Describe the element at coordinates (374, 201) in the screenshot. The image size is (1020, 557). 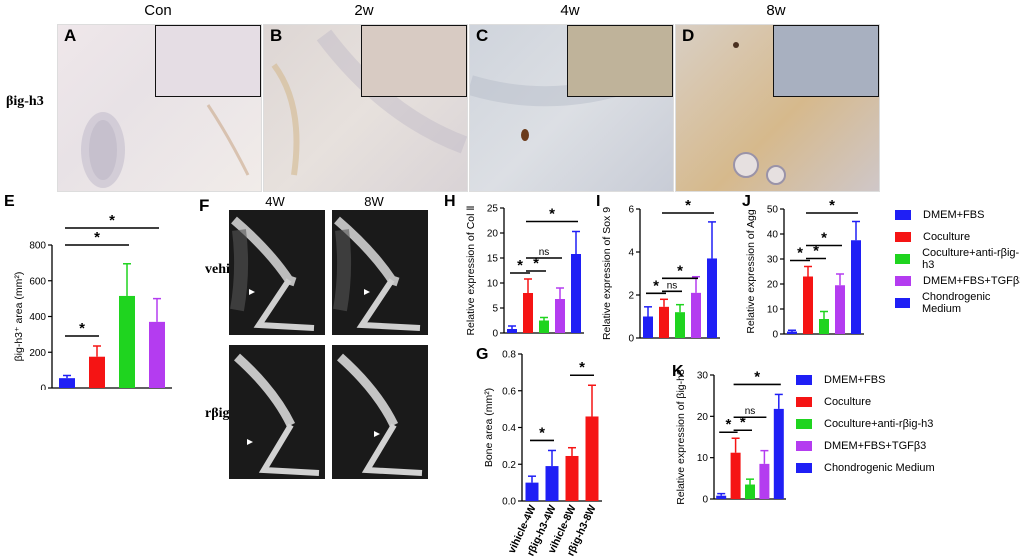
I see `xray-col-label-8w: 8W` at that location.